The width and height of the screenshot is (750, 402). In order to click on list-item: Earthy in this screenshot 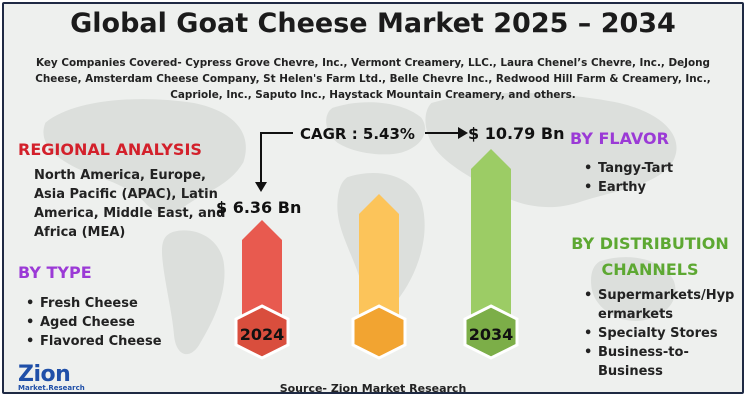, I will do `click(627, 187)`.